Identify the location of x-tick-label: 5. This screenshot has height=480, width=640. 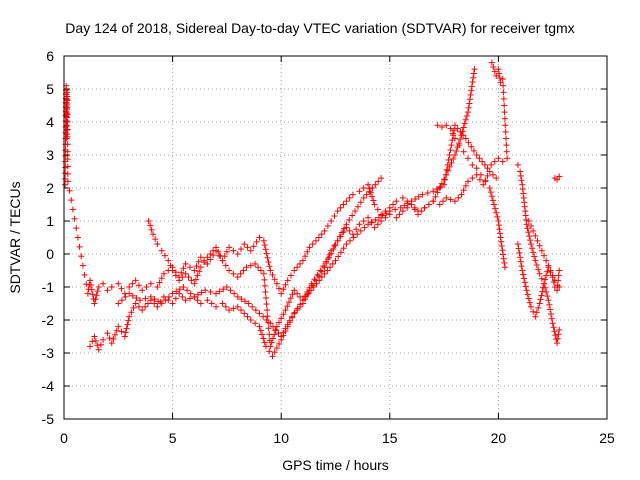
(173, 438).